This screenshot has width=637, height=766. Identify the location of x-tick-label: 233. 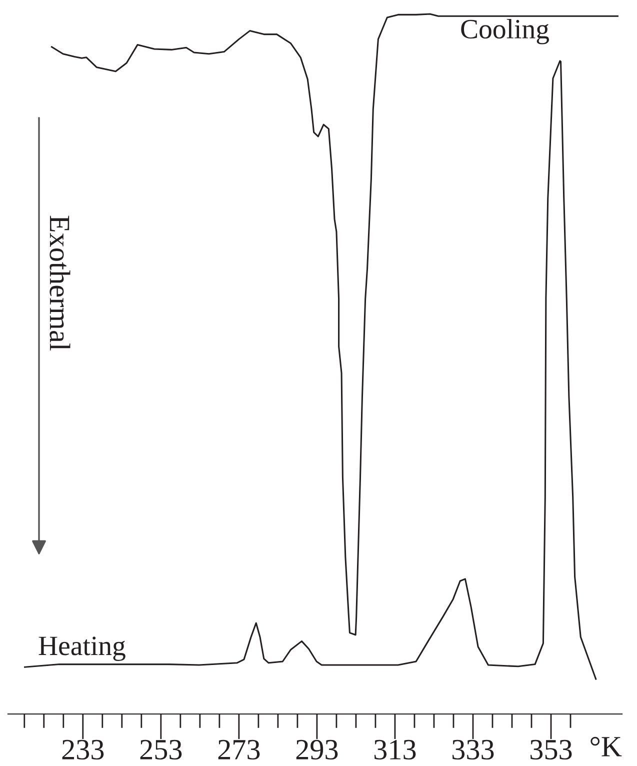
(83, 750).